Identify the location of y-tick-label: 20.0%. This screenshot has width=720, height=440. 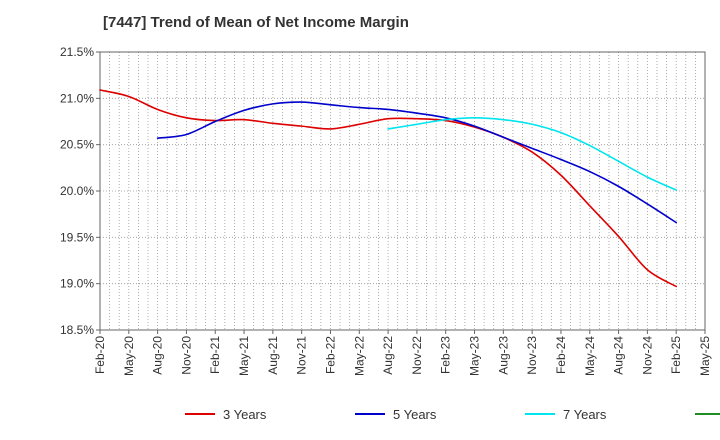
(77, 191).